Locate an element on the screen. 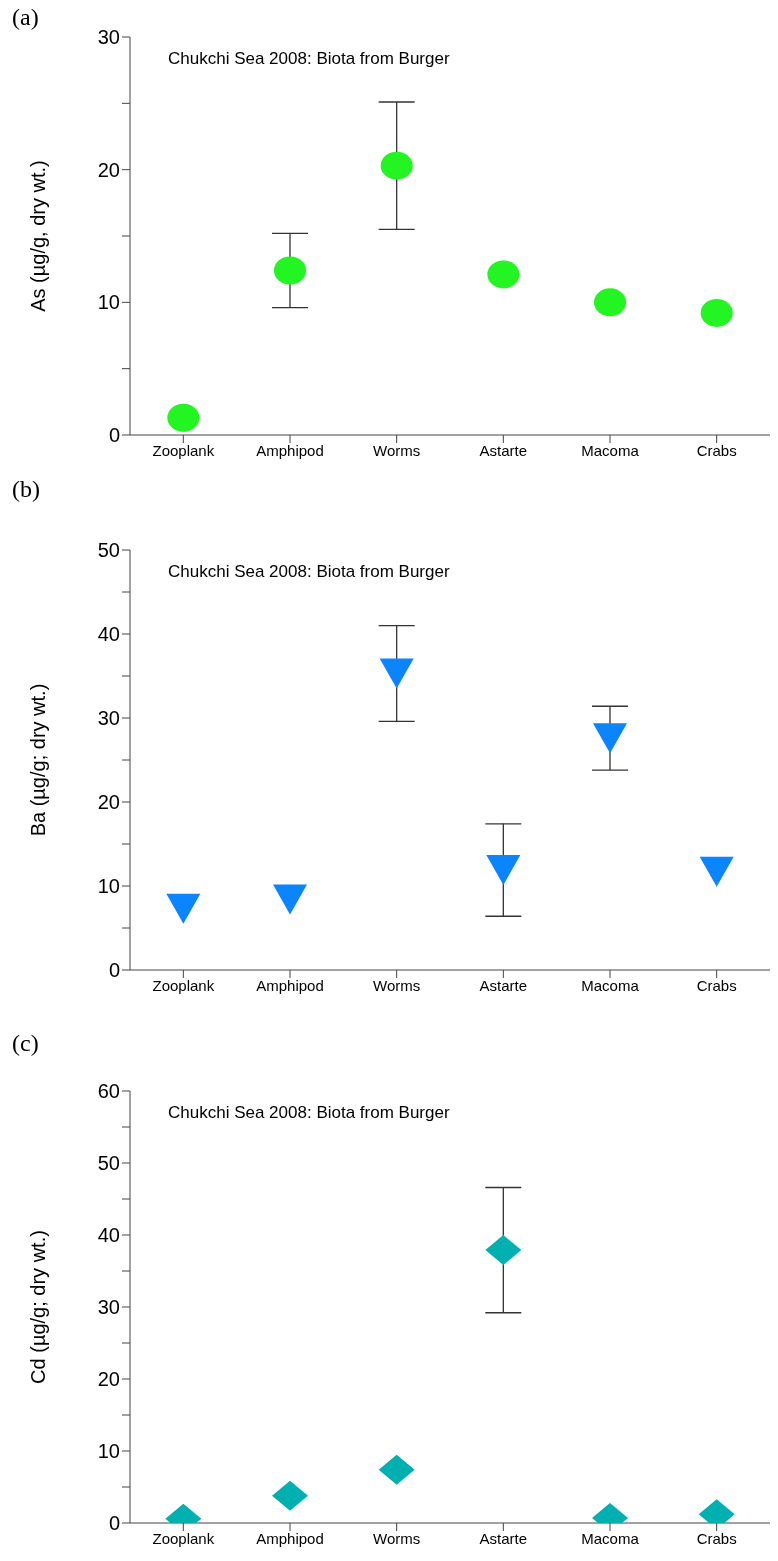  y-axis-title: As (µg/g, dry wt.) is located at coordinates (38, 236).